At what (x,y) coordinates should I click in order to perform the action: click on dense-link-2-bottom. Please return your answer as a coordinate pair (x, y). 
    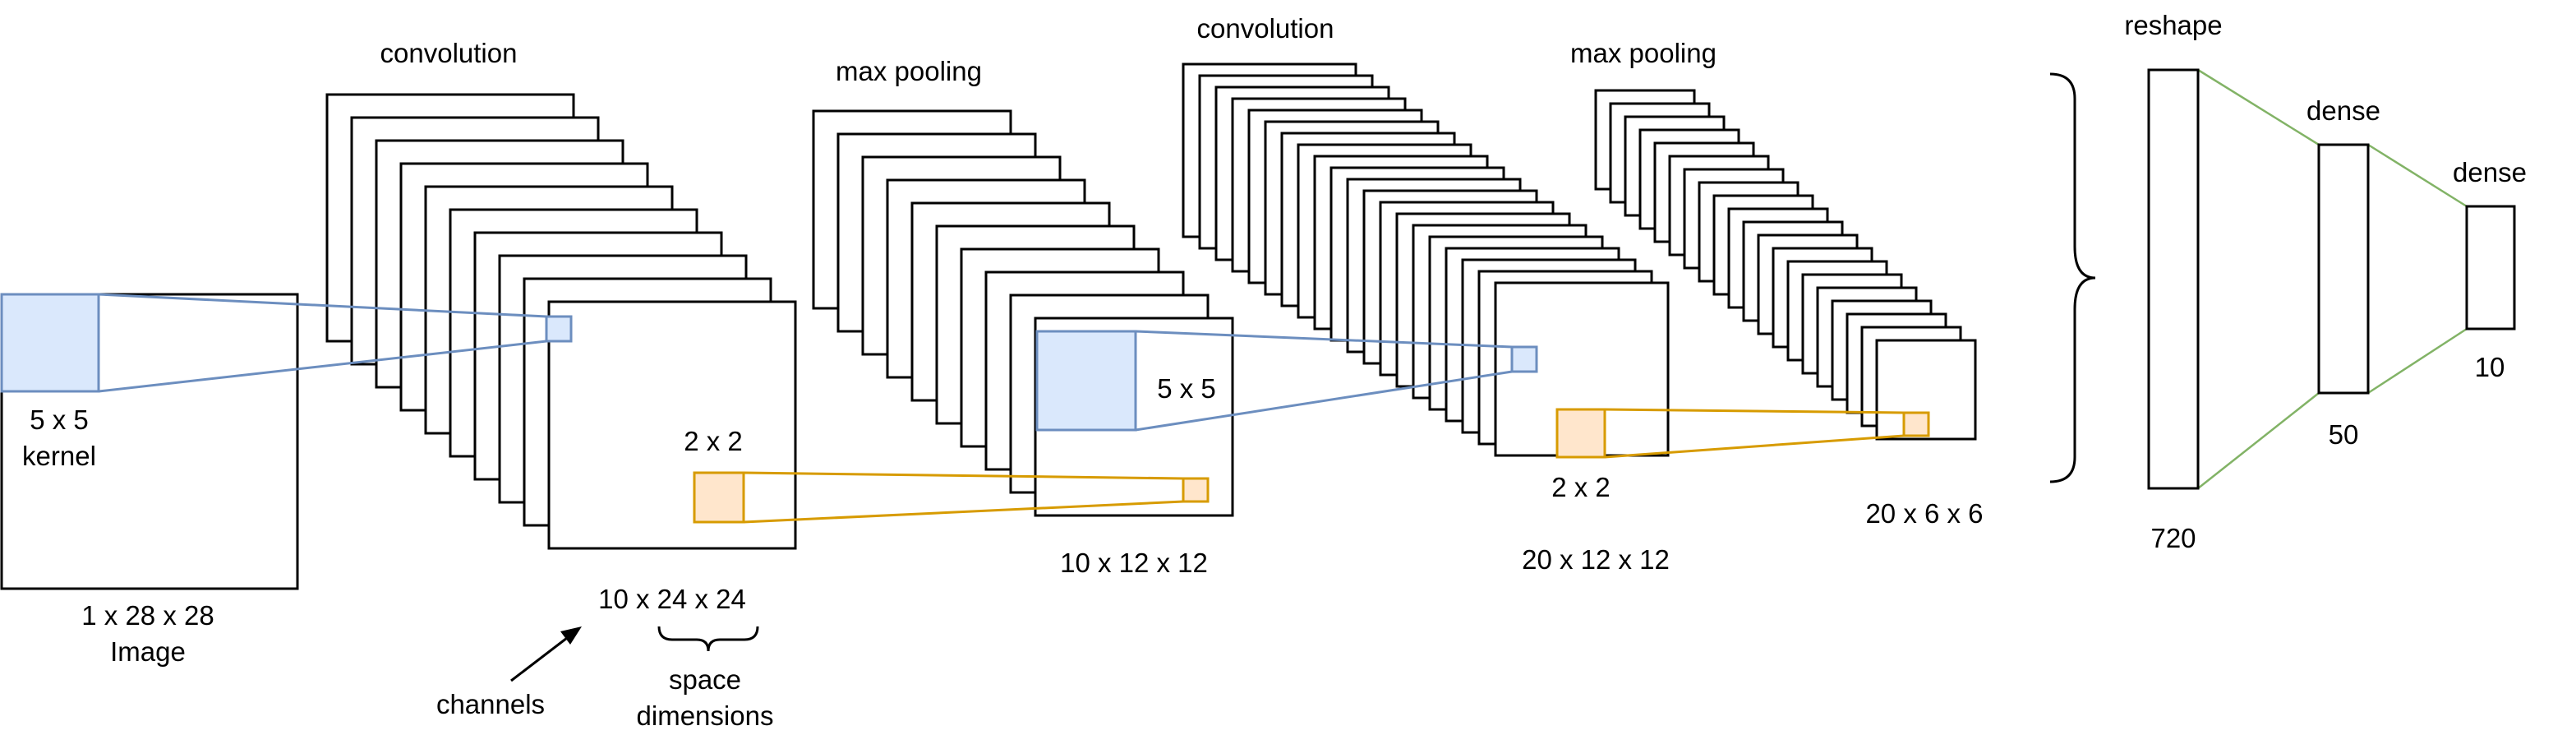
    Looking at the image, I should click on (2417, 361).